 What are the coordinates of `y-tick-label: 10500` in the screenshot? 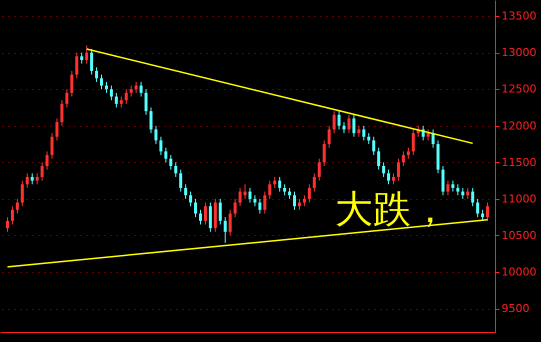 It's located at (519, 235).